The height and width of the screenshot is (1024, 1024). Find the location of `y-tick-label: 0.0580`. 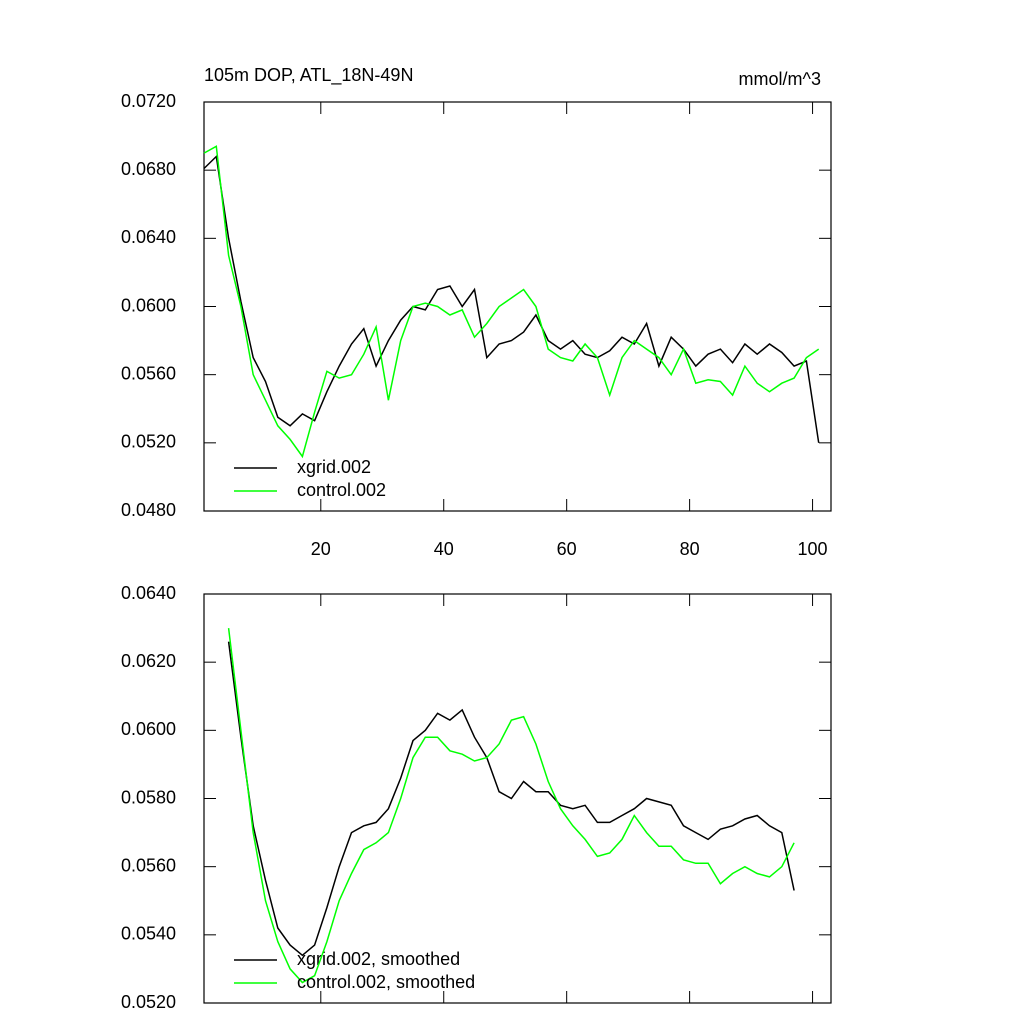

y-tick-label: 0.0580 is located at coordinates (148, 797).